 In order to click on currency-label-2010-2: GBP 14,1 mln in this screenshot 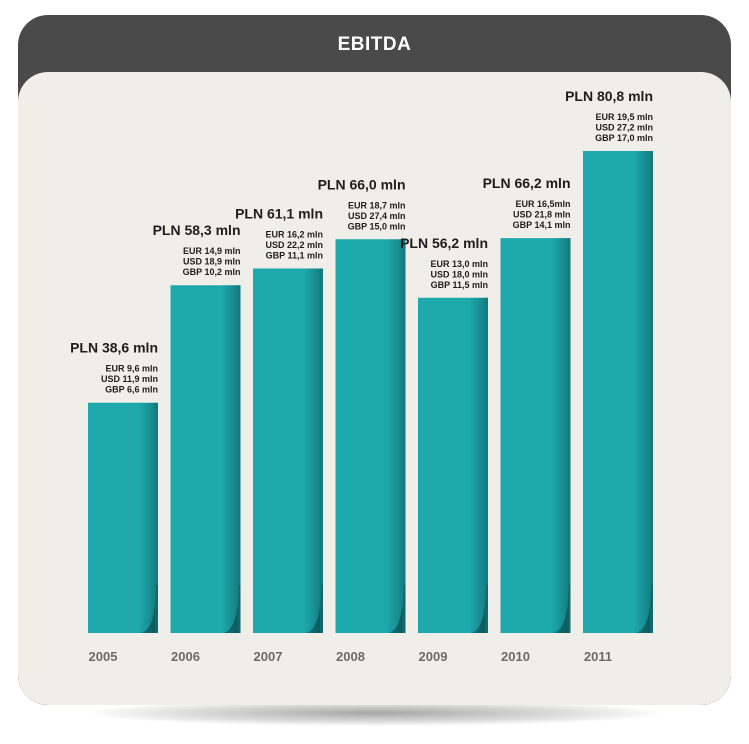, I will do `click(542, 225)`.